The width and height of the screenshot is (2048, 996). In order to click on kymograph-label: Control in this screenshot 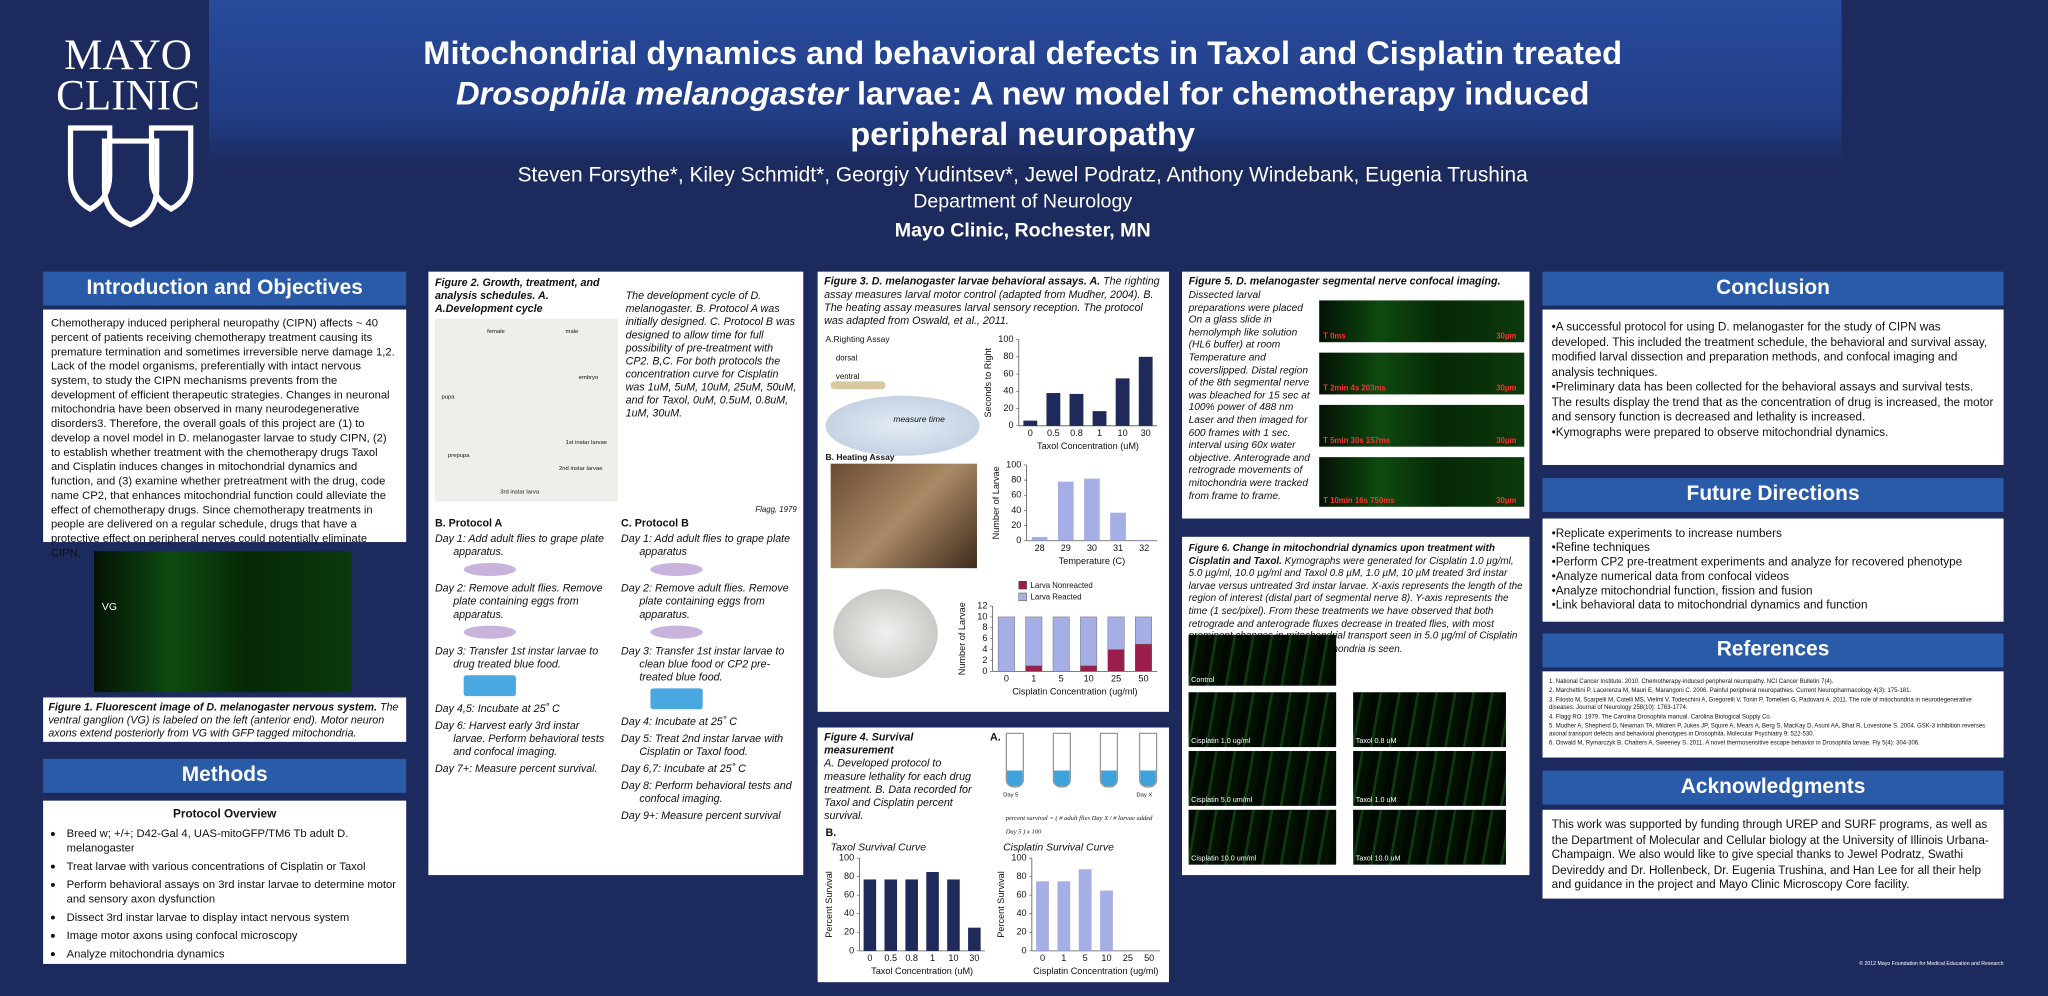, I will do `click(1203, 680)`.